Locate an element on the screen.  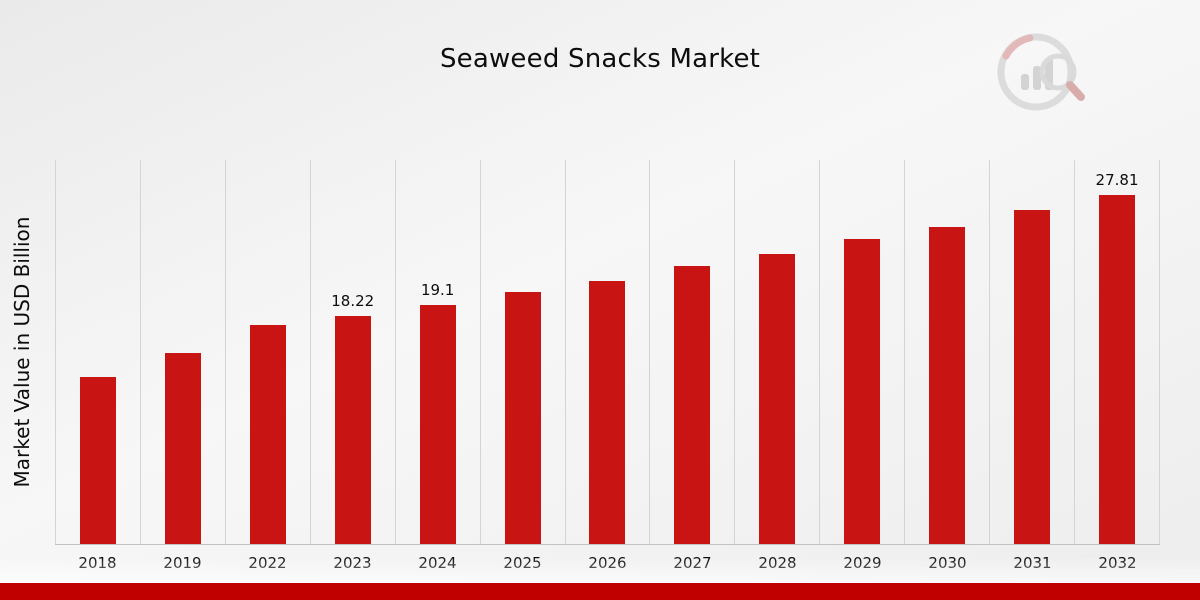
data-label-2024: 19.1 is located at coordinates (437, 289).